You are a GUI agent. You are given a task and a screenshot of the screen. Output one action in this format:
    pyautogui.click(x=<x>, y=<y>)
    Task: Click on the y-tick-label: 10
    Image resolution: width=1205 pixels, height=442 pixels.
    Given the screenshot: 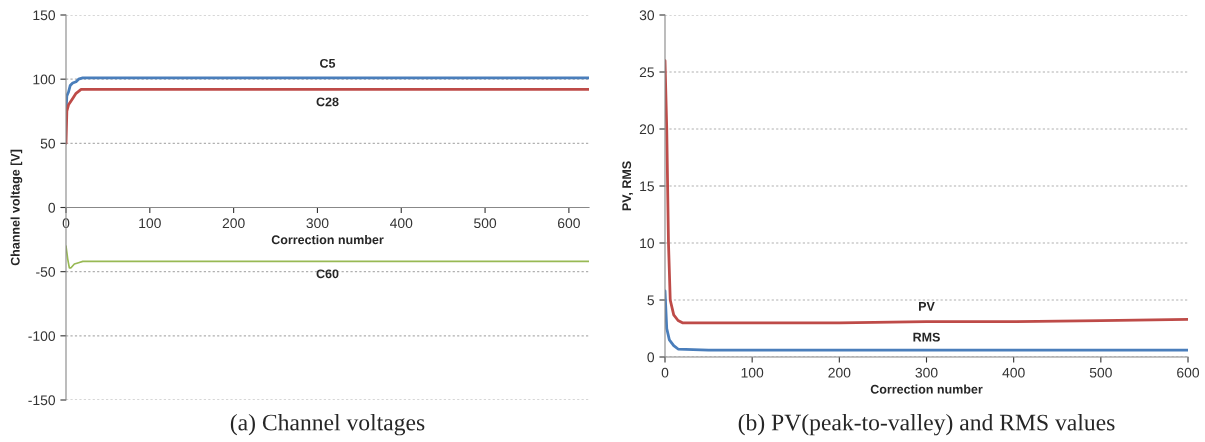 What is the action you would take?
    pyautogui.click(x=647, y=243)
    